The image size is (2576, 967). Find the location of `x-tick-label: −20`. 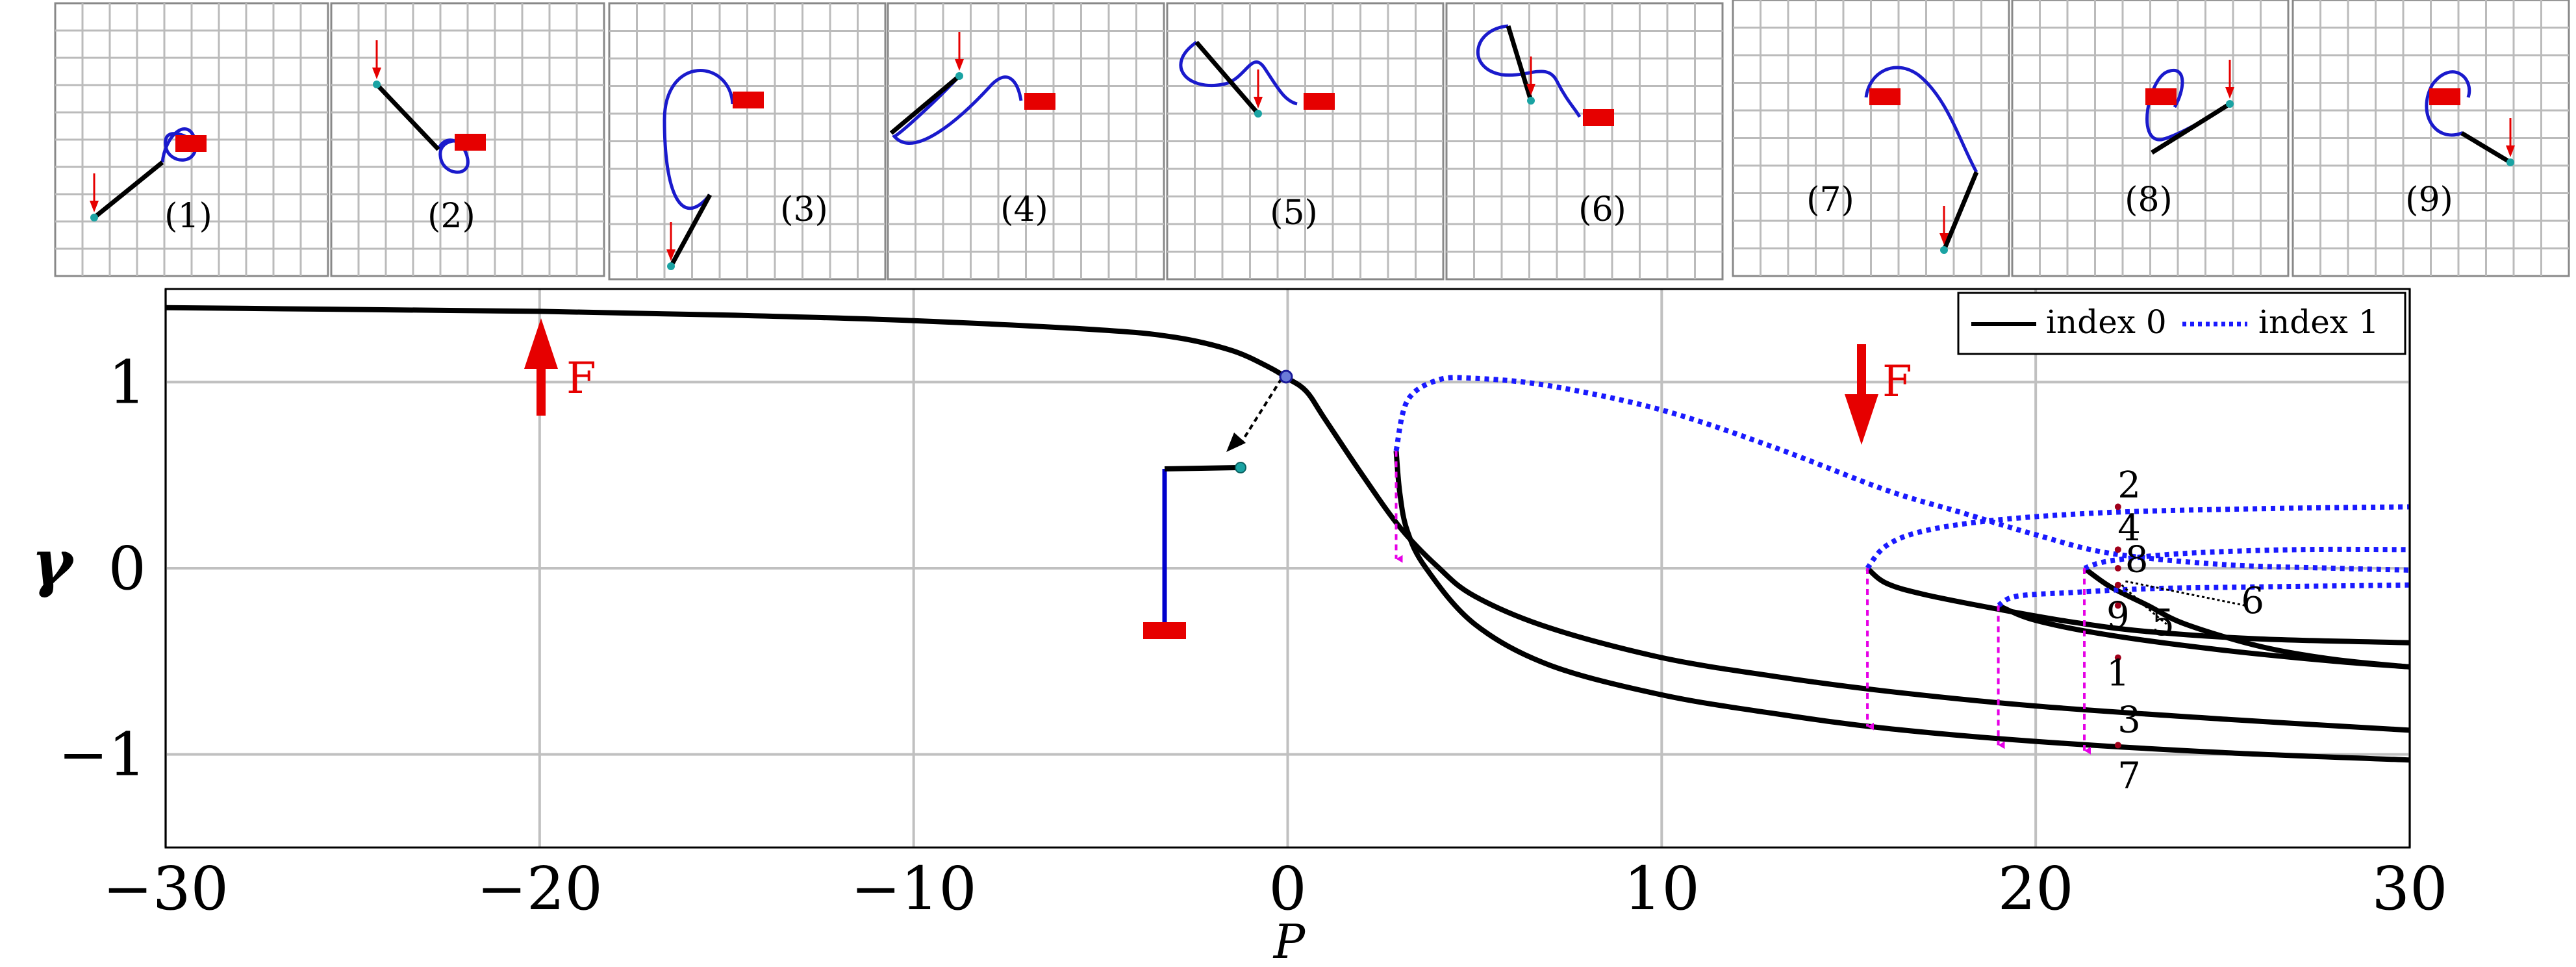

x-tick-label: −20 is located at coordinates (540, 888).